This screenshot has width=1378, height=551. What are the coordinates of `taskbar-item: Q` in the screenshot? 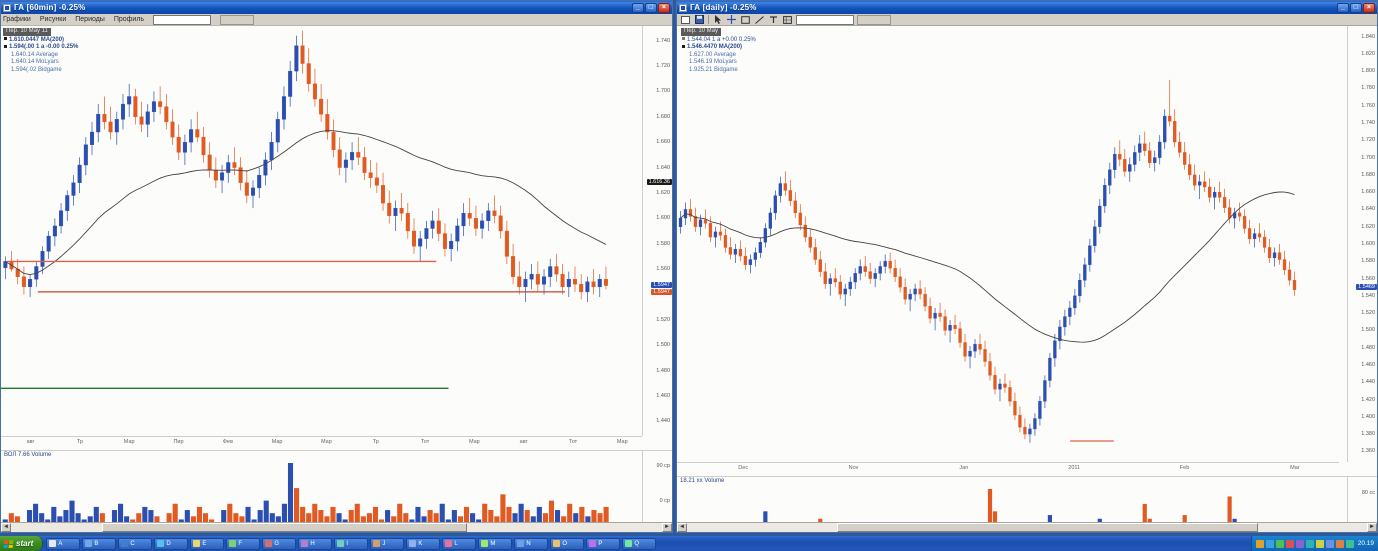 It's located at (639, 543).